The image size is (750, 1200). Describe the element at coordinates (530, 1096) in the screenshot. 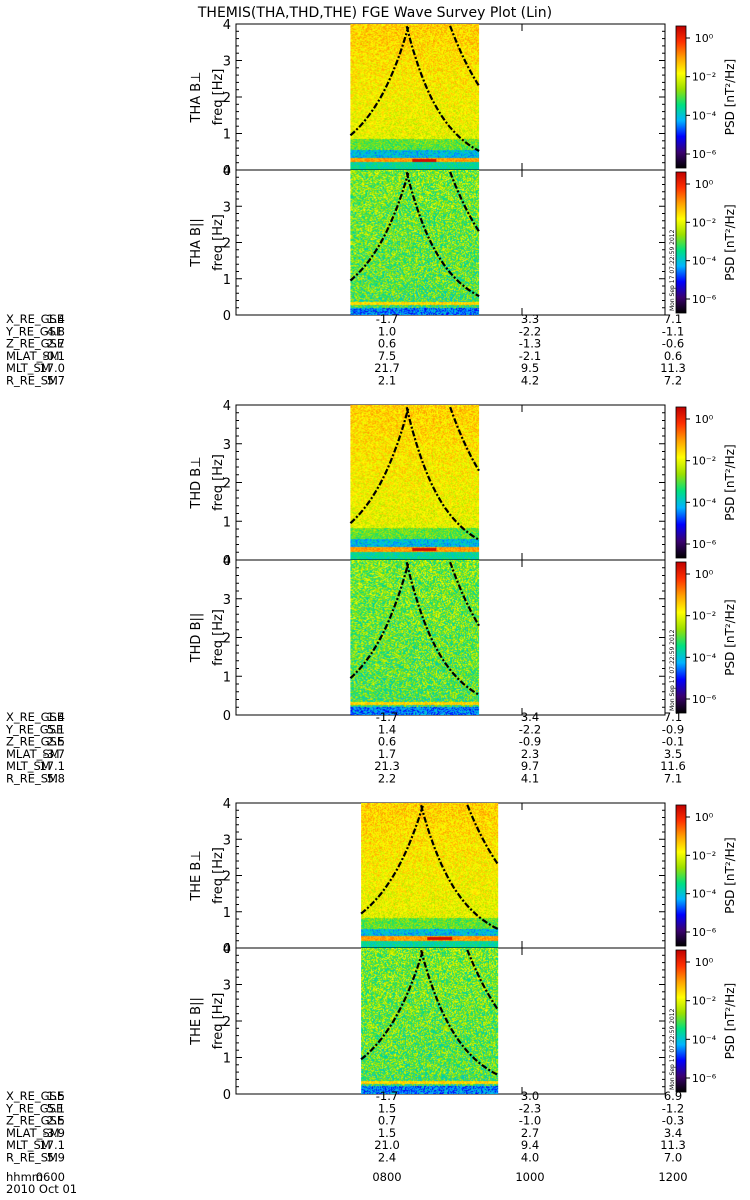

I see `ephemeris-value: 3.0` at that location.